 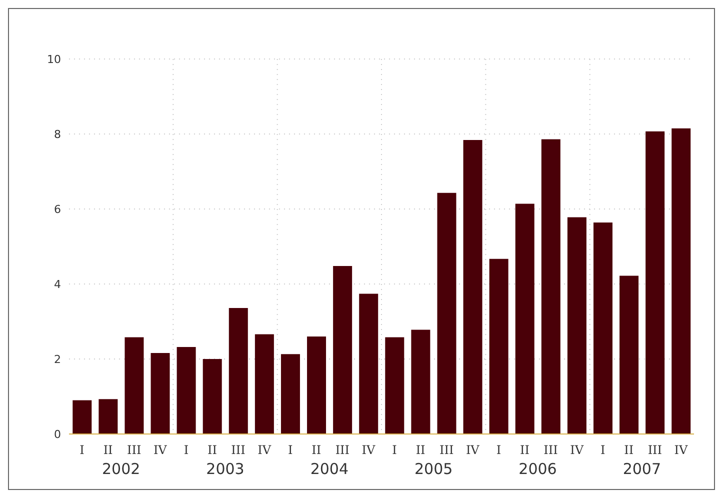 What do you see at coordinates (57, 209) in the screenshot?
I see `y-tick-label: 6` at bounding box center [57, 209].